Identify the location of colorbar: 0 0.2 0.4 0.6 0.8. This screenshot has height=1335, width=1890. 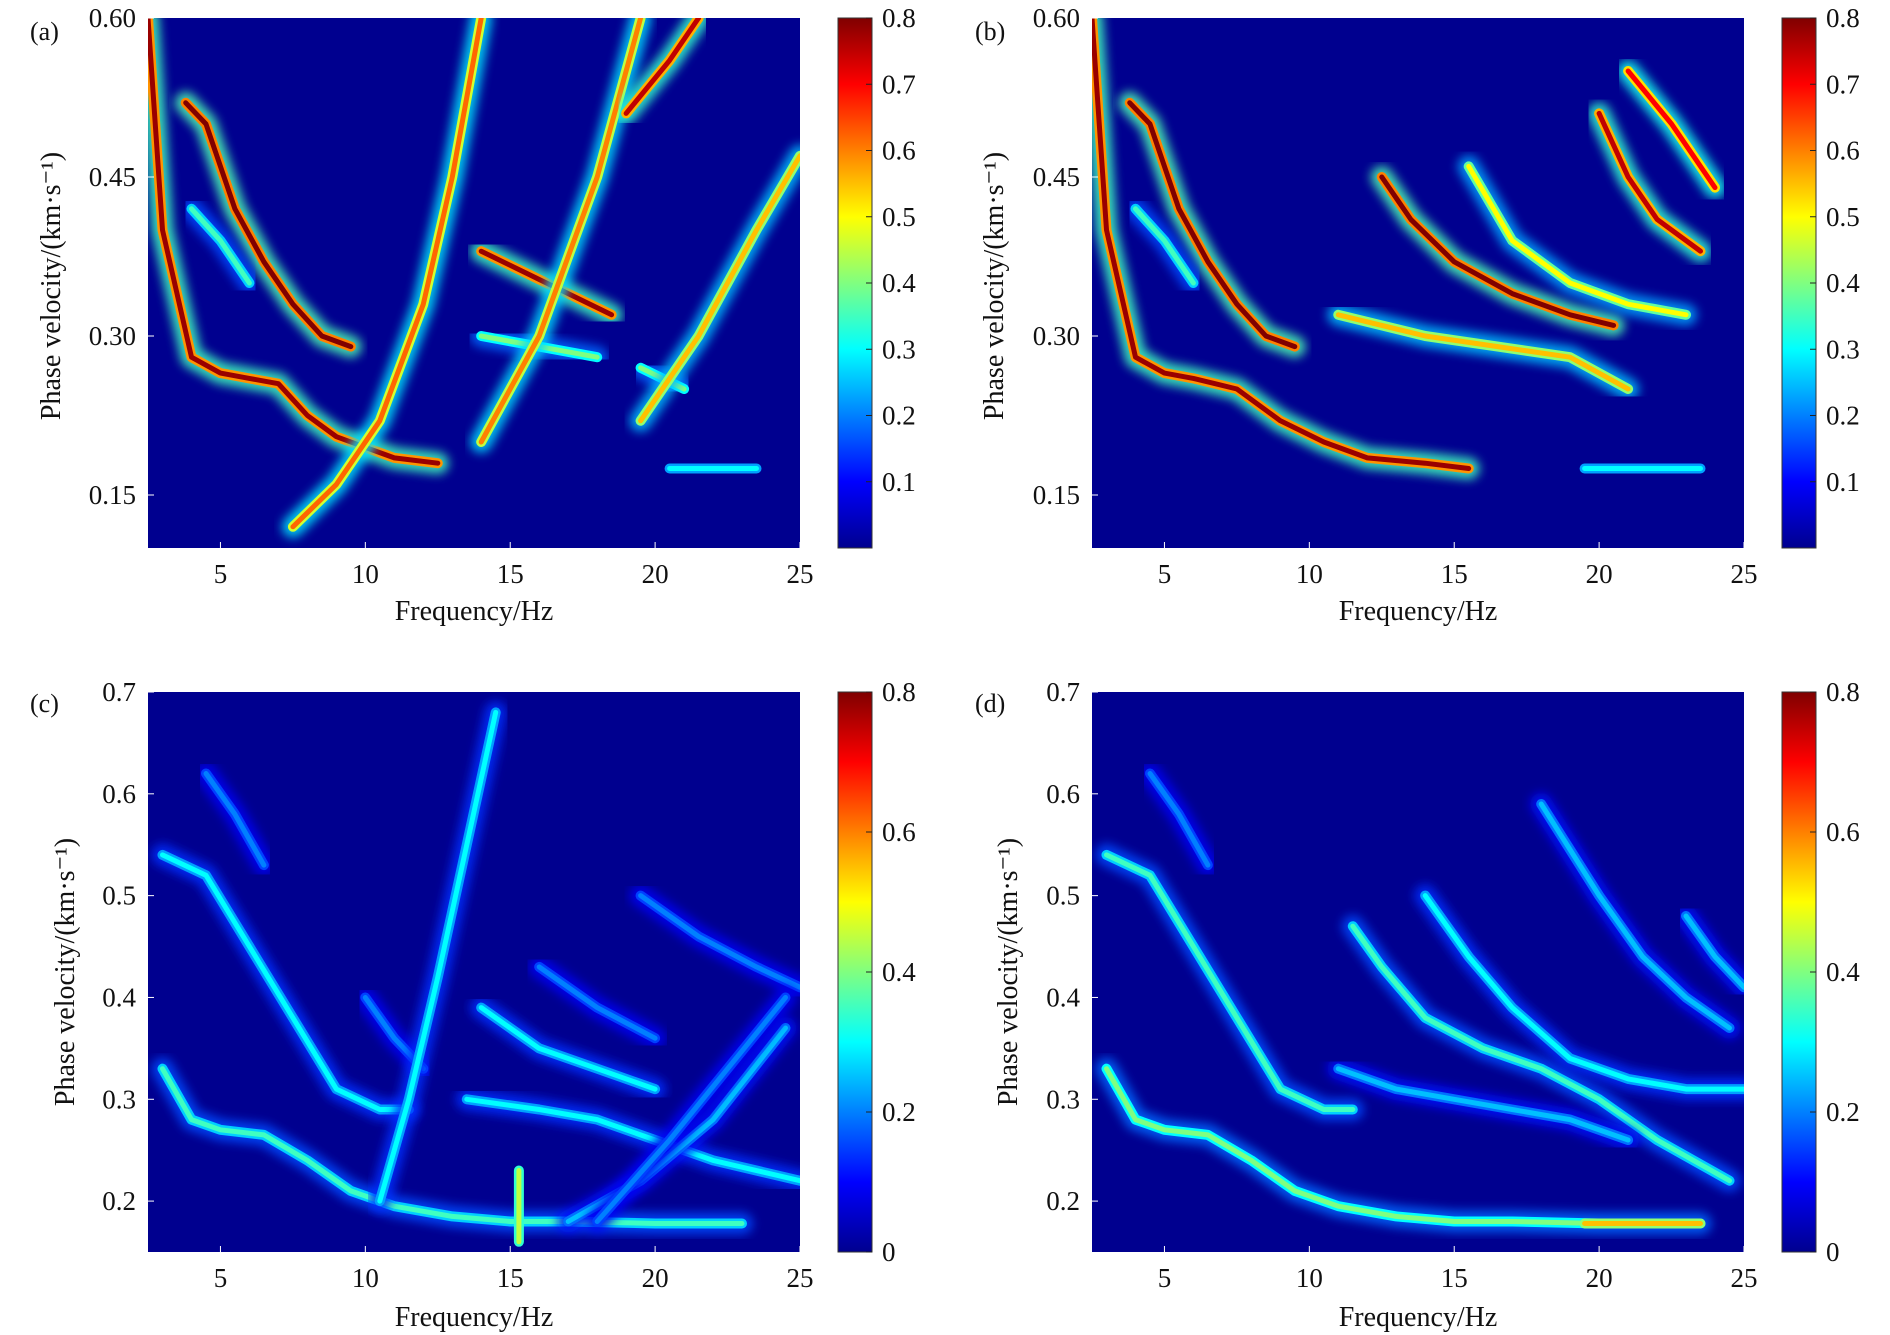
(876, 972).